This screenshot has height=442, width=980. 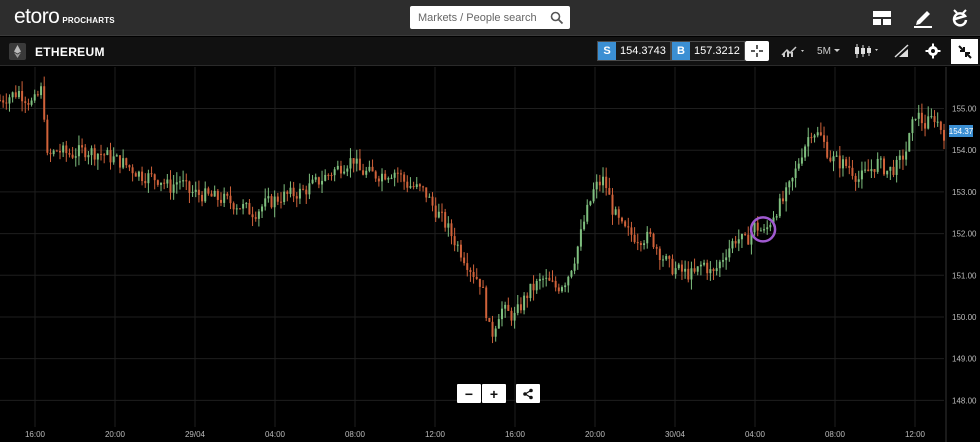 What do you see at coordinates (490, 51) in the screenshot?
I see `instrument-bar: ETHEREUM S 154.3743 B 157.3212 5M` at bounding box center [490, 51].